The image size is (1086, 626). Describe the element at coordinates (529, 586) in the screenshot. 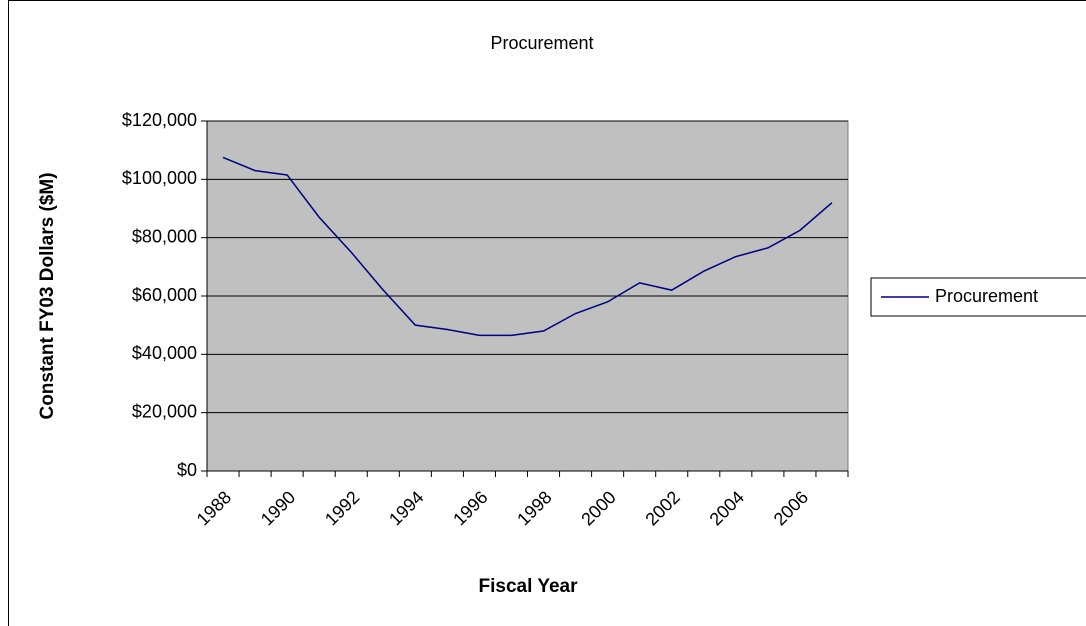

I see `x-axis-title: Fiscal Year` at that location.